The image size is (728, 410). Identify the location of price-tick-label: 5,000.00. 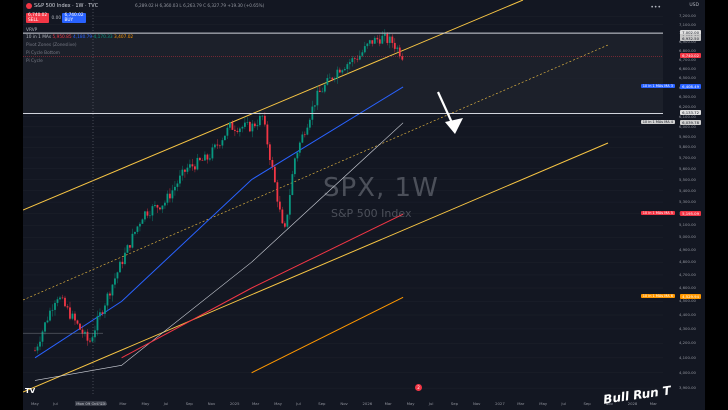
(687, 237).